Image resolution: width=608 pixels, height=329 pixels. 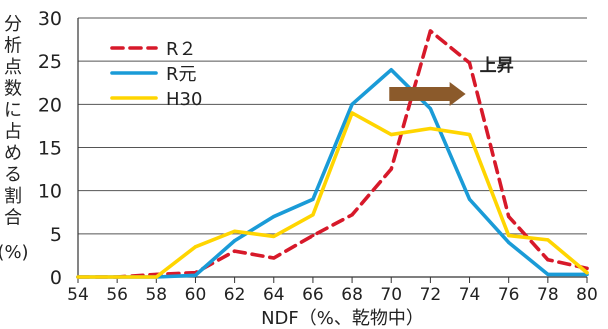 What do you see at coordinates (274, 295) in the screenshot?
I see `x-tick-label-64: 64` at bounding box center [274, 295].